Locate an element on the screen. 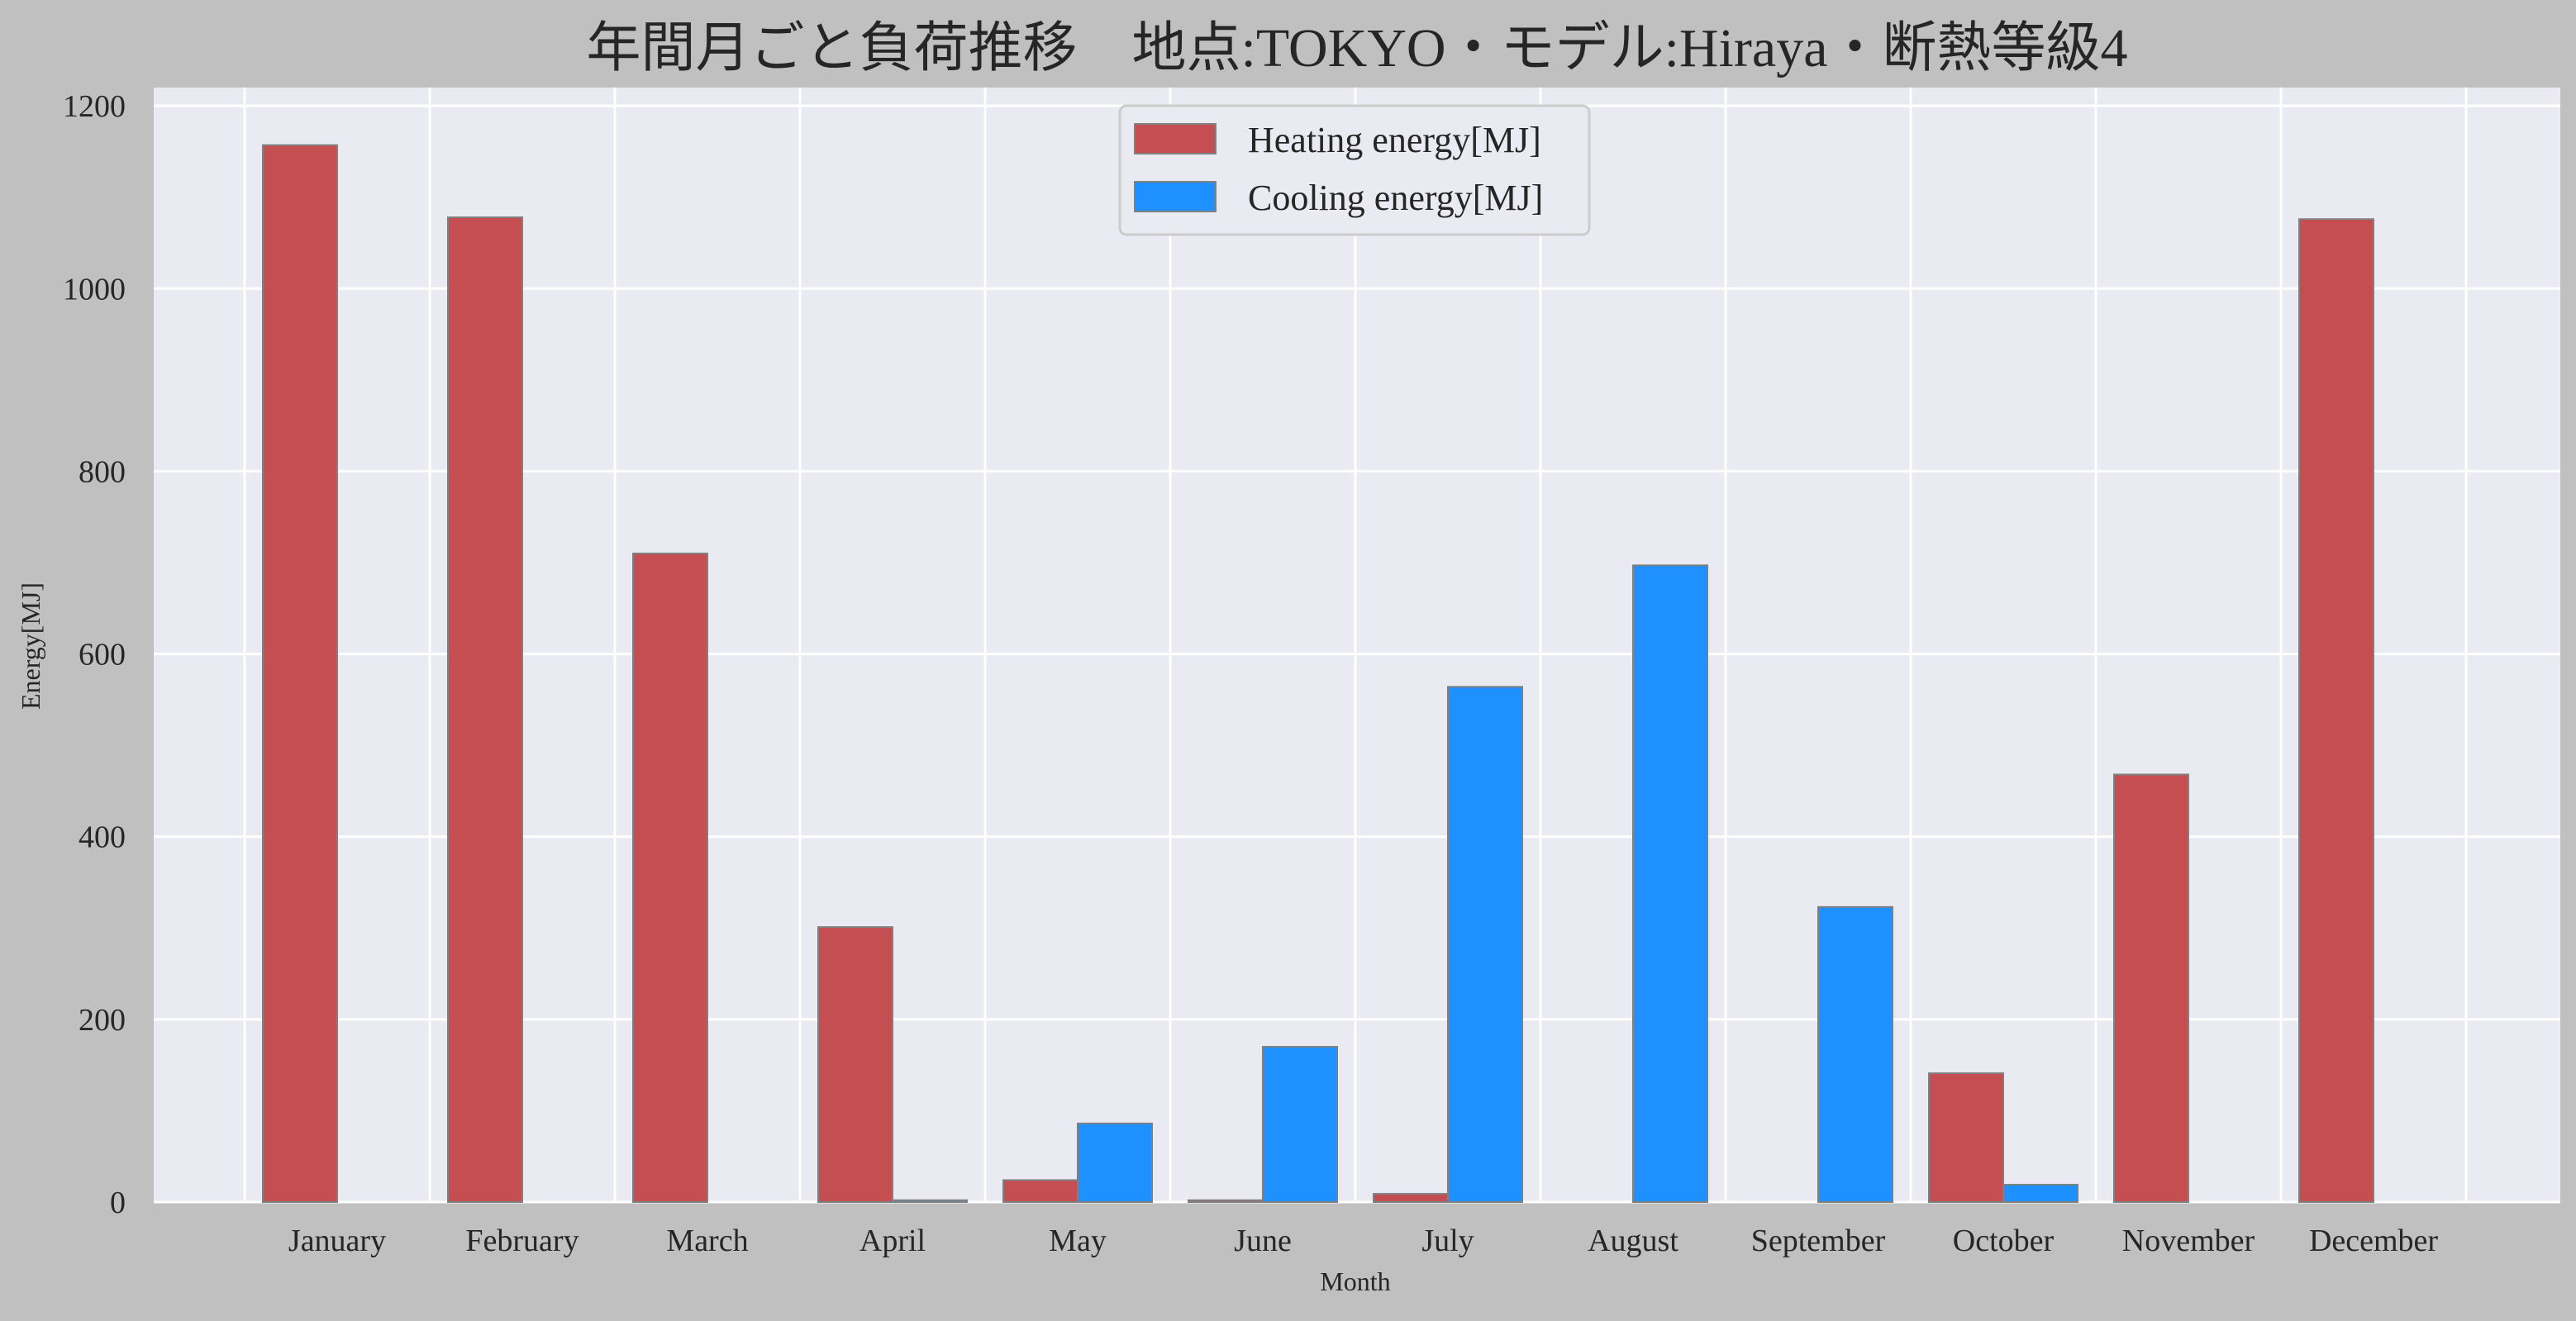 The image size is (2576, 1321). x-tick-label: September is located at coordinates (1819, 1241).